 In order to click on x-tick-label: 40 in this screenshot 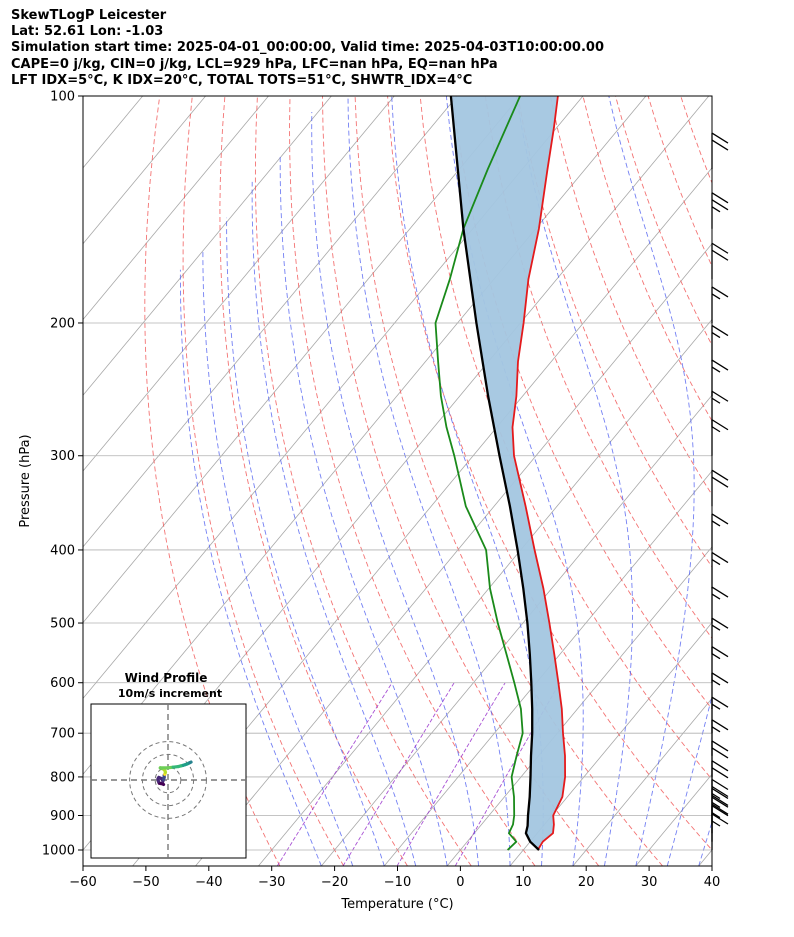, I will do `click(712, 882)`.